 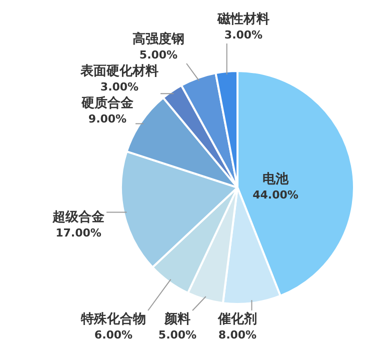 I want to click on slice-label: 磁性材料, so click(x=243, y=19).